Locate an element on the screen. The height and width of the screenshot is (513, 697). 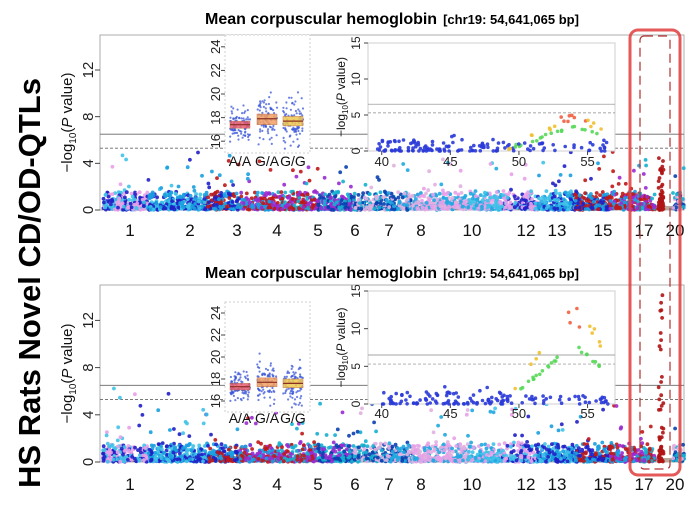
x-tick-label: 15 is located at coordinates (603, 230).